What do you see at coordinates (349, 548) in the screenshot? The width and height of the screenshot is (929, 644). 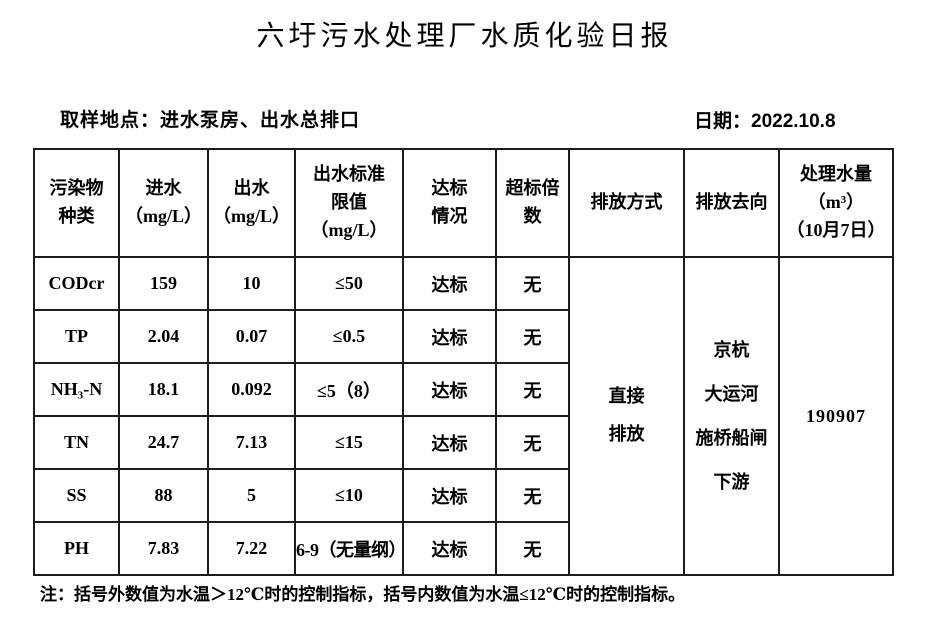 I see `limit-value: 6-9（无量纲）` at bounding box center [349, 548].